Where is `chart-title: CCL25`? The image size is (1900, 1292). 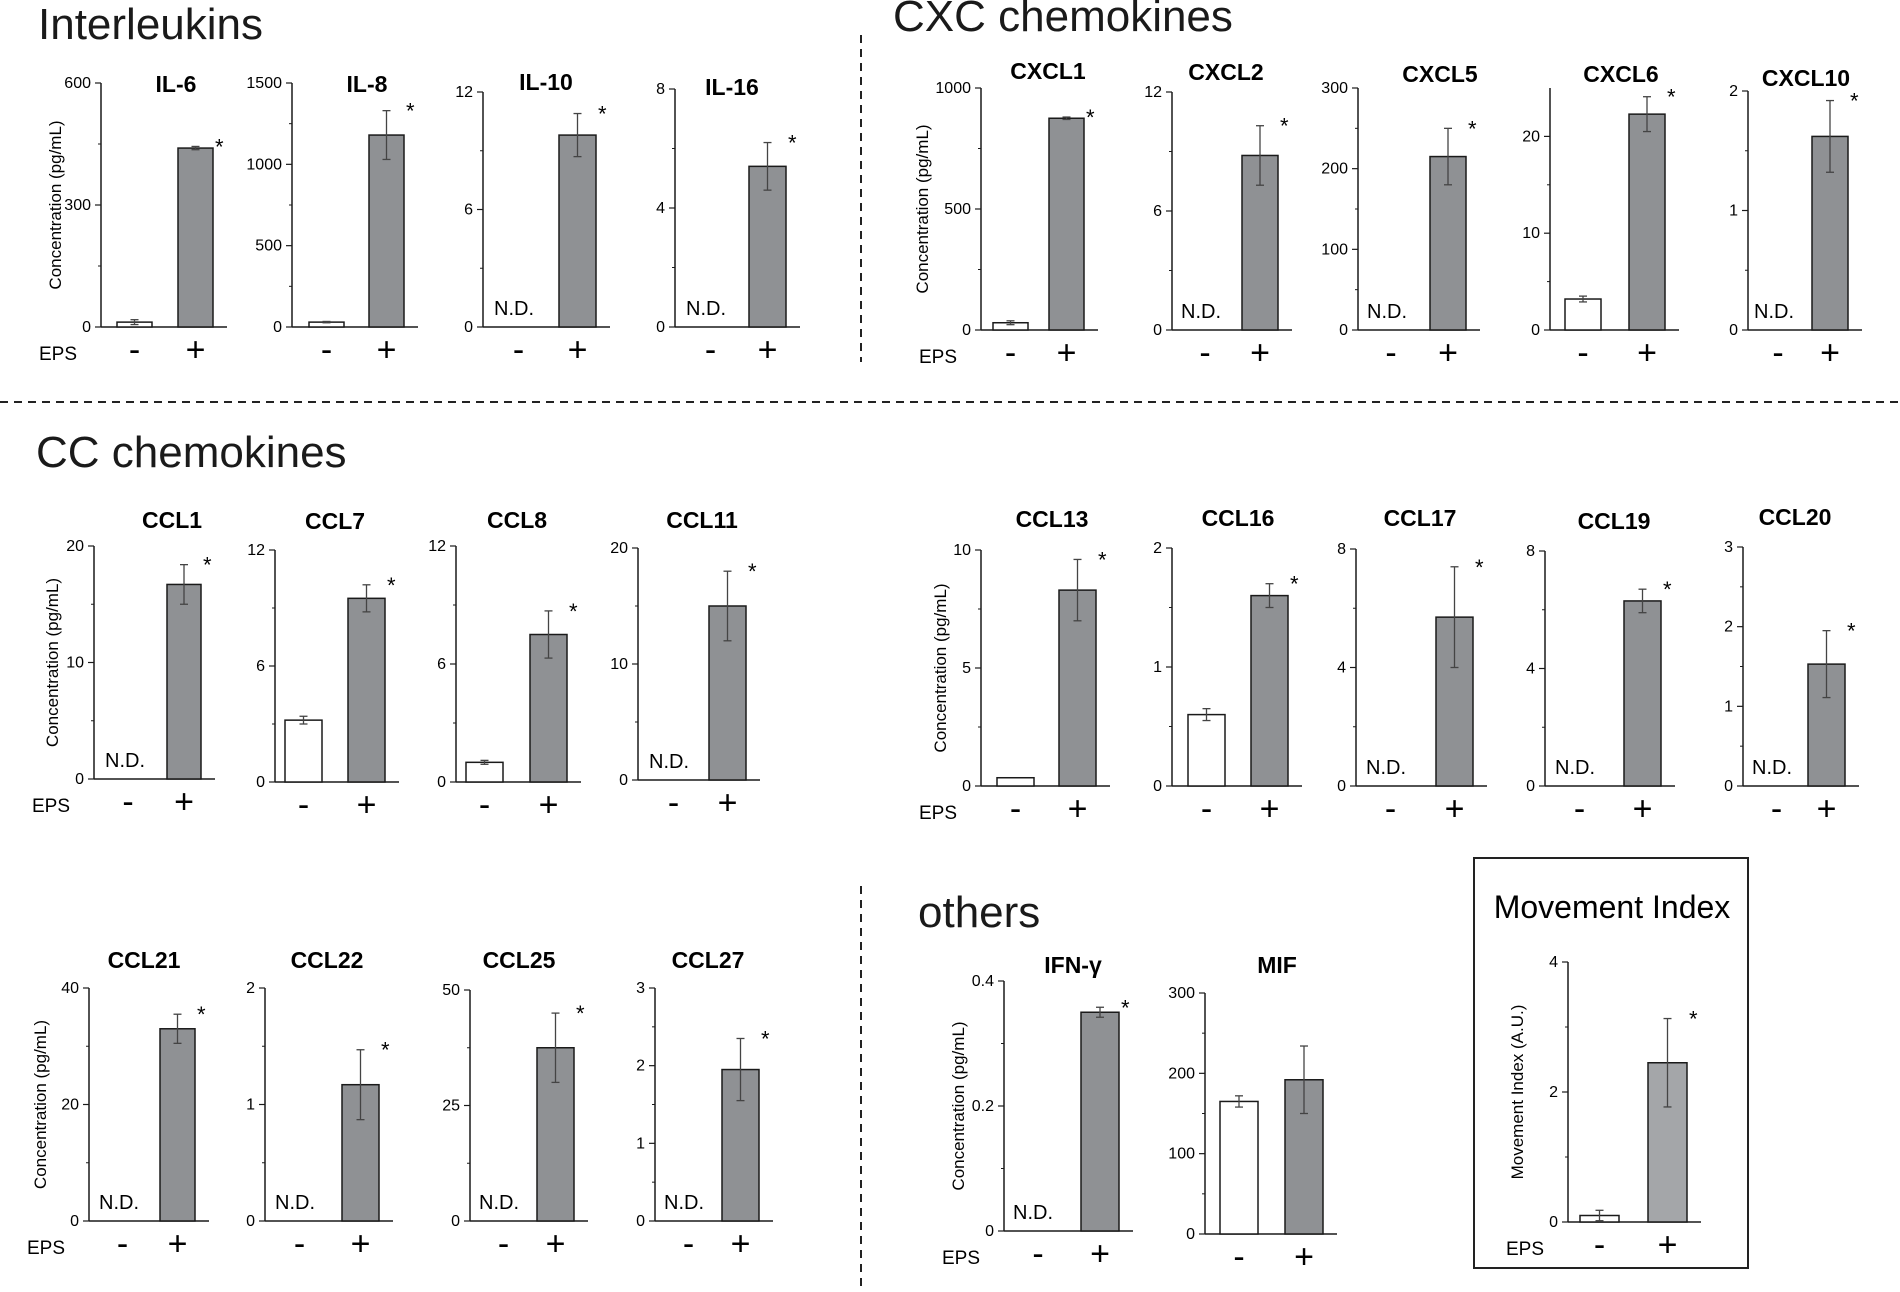 chart-title: CCL25 is located at coordinates (519, 960).